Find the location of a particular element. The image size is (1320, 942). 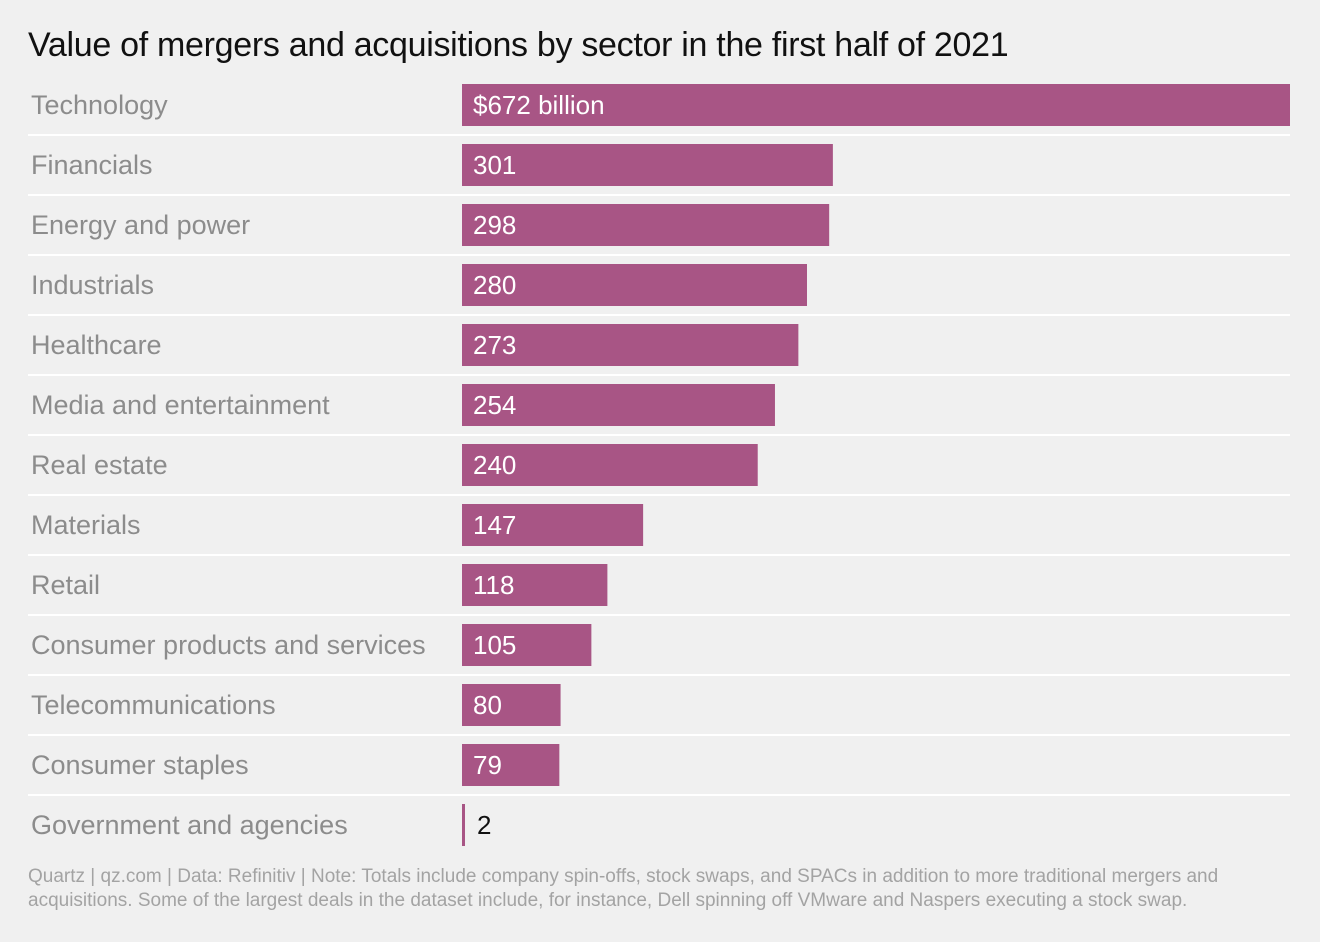

value-label: 79 is located at coordinates (487, 765).